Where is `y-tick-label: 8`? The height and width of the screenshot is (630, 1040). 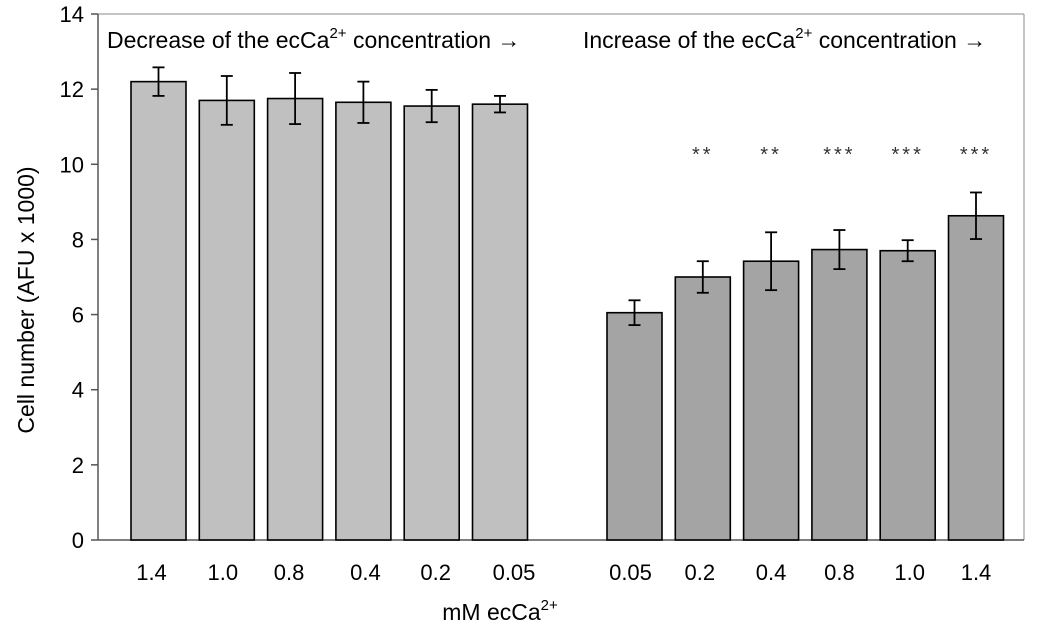
y-tick-label: 8 is located at coordinates (78, 239).